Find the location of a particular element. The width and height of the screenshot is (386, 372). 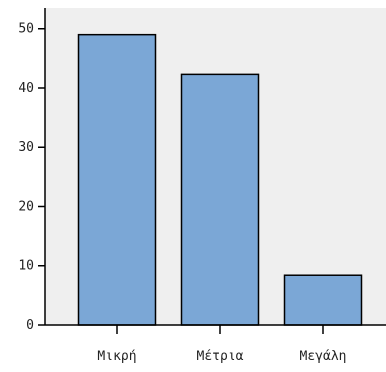

x-tick-label: Μικρή is located at coordinates (116, 356).